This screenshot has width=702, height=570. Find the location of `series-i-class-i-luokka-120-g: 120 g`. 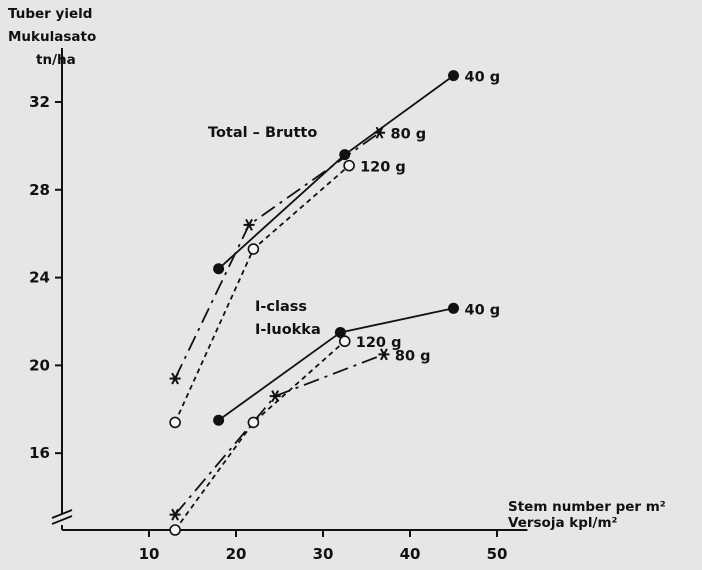

series-i-class-i-luokka-120-g: 120 g is located at coordinates (285, 435).